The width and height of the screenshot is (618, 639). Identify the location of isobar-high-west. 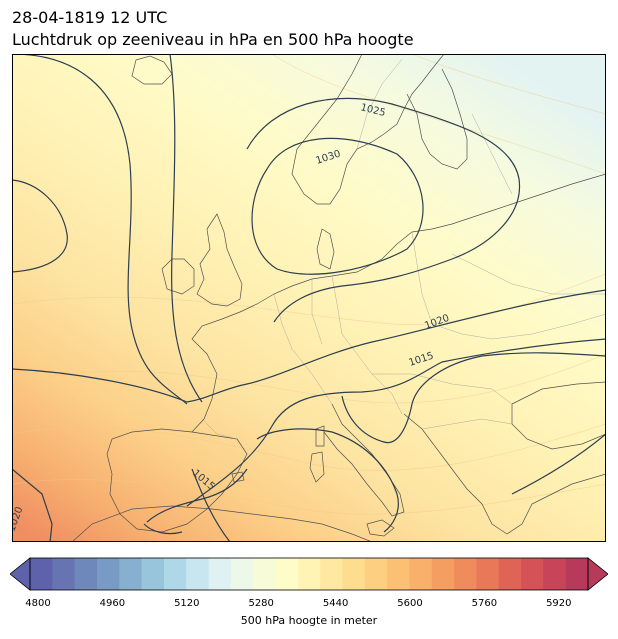
(40, 226).